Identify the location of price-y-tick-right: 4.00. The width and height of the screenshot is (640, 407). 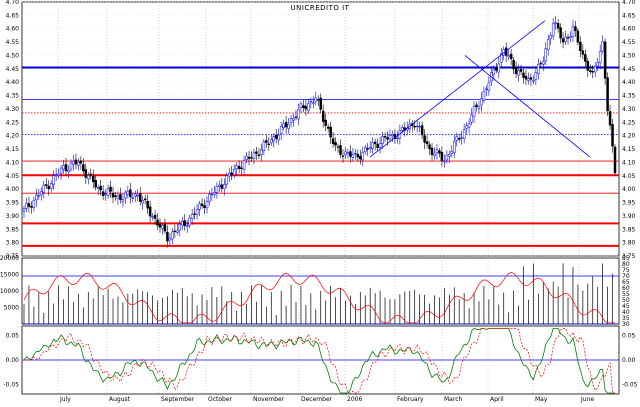
(629, 189).